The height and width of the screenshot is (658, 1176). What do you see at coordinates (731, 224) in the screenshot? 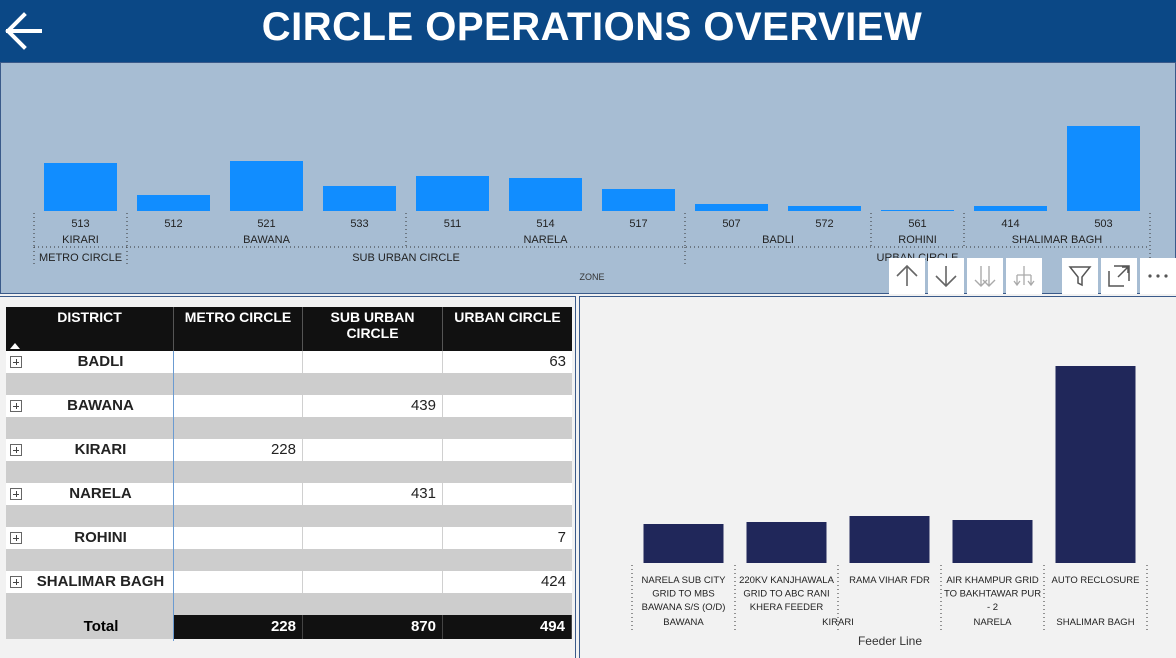
I see `zone-tick-label: 507` at bounding box center [731, 224].